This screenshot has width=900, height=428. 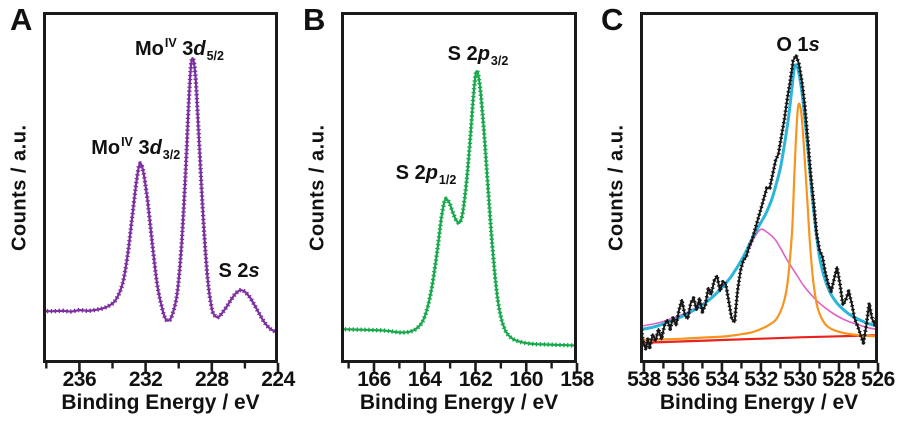 I want to click on x-tick-label: 232, so click(x=145, y=379).